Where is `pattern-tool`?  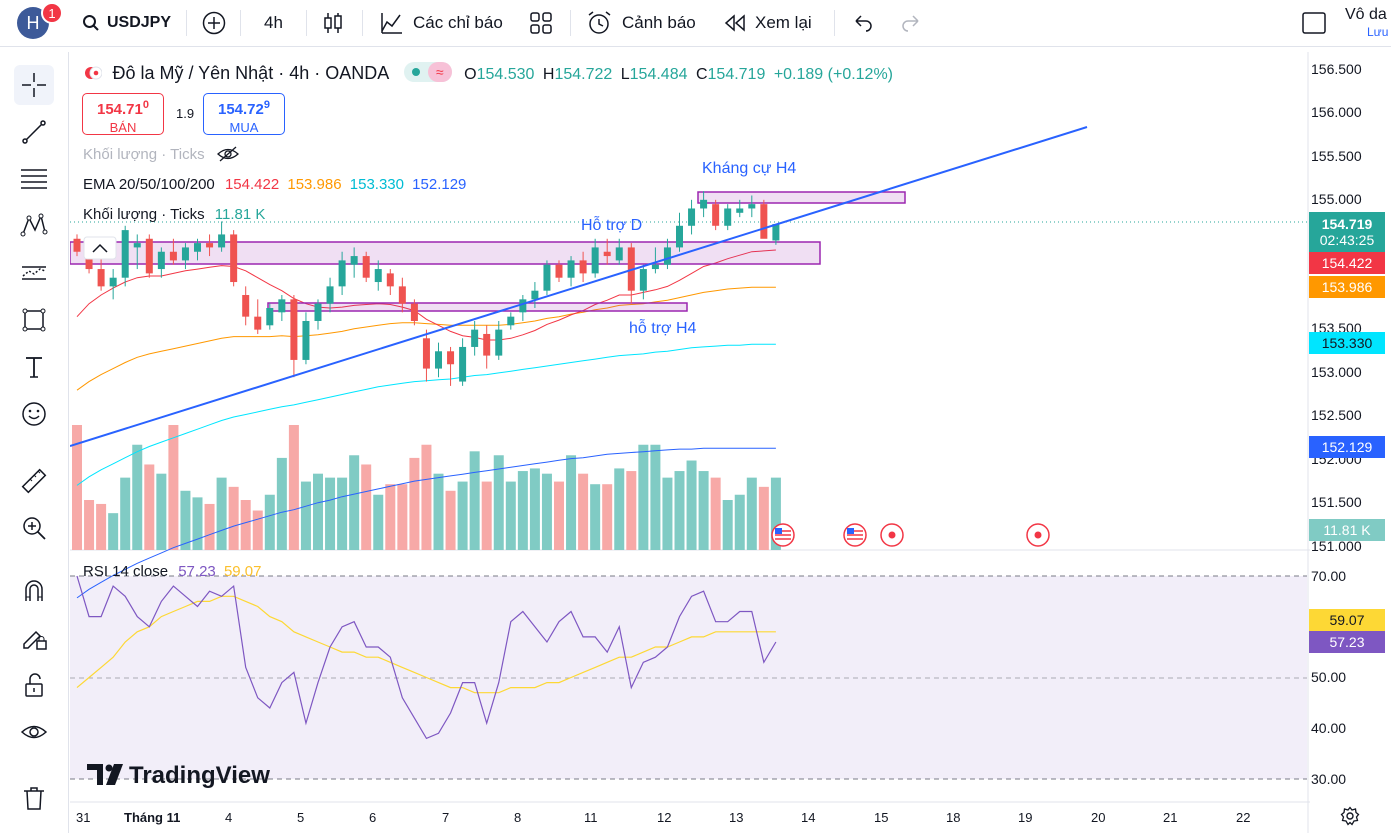
pattern-tool is located at coordinates (34, 226).